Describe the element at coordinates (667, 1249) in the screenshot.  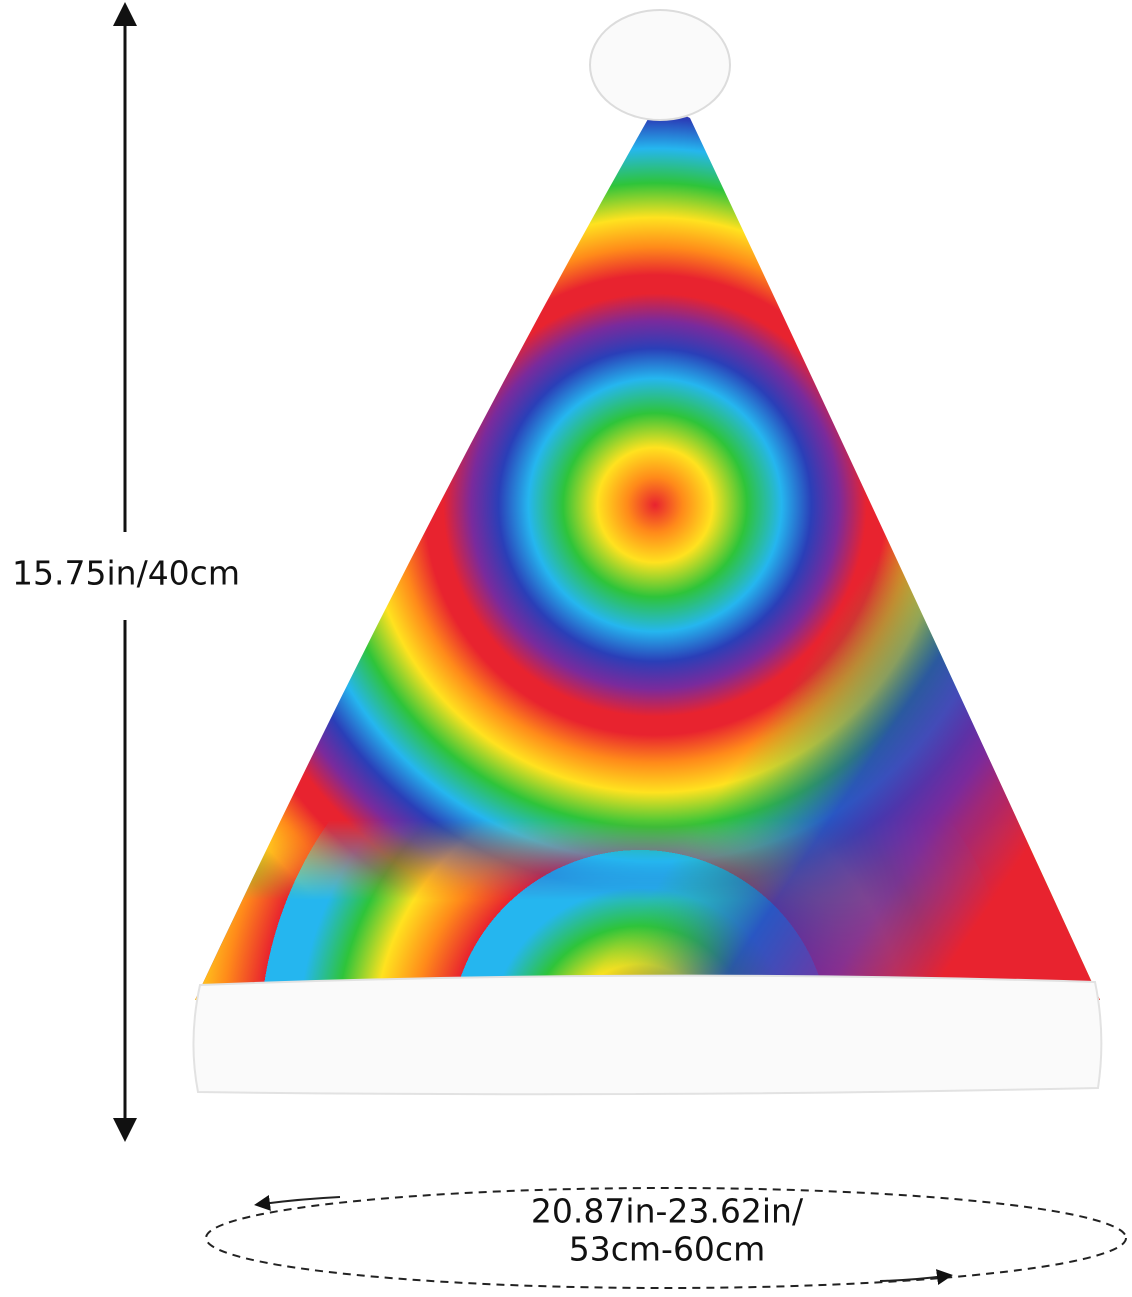
I see `circumference-label-line-2: 53cm-60cm` at that location.